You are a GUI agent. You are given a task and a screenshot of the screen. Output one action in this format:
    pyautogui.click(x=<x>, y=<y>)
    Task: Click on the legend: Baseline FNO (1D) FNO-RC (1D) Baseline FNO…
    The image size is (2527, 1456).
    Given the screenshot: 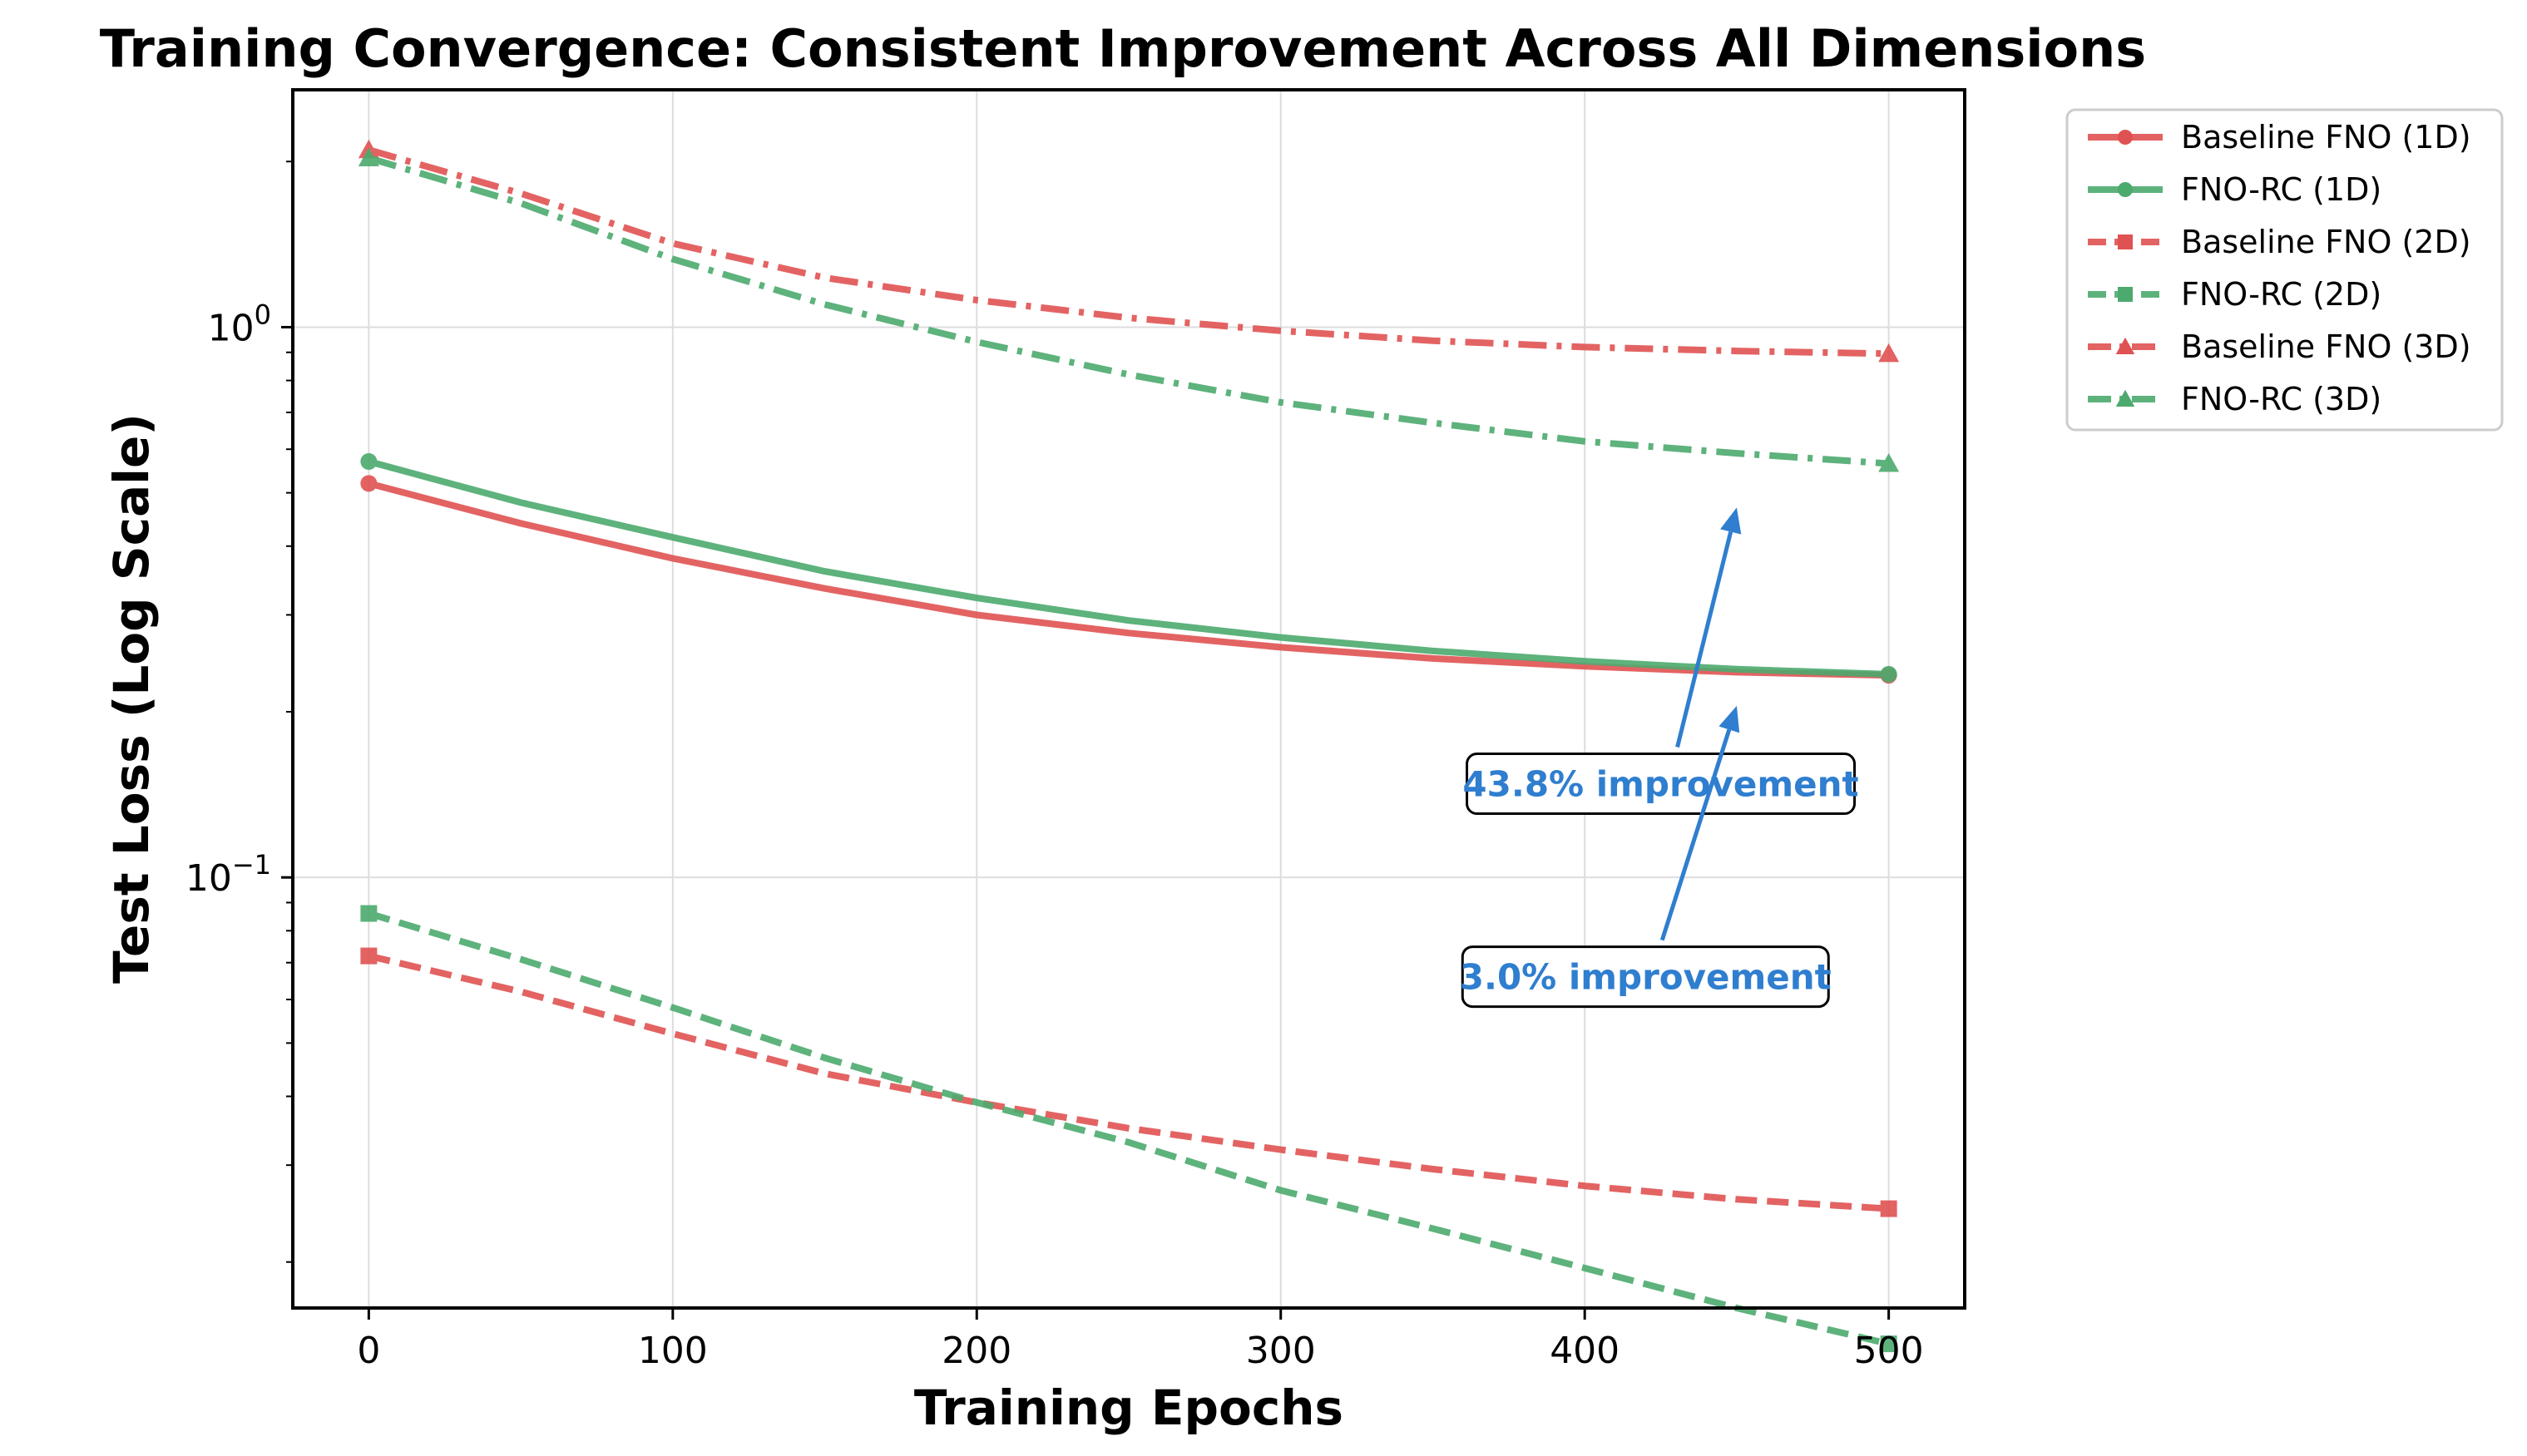 What is the action you would take?
    pyautogui.click(x=2285, y=270)
    